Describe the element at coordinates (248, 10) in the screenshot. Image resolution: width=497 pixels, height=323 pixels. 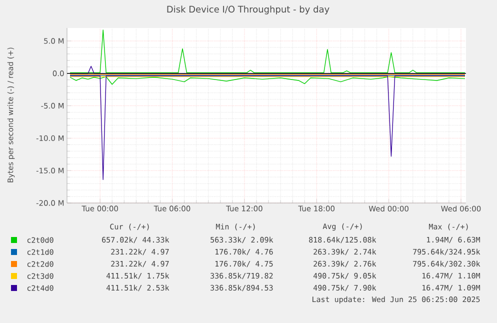
I see `chart-title: Disk Device I/O Throughput - by day` at that location.